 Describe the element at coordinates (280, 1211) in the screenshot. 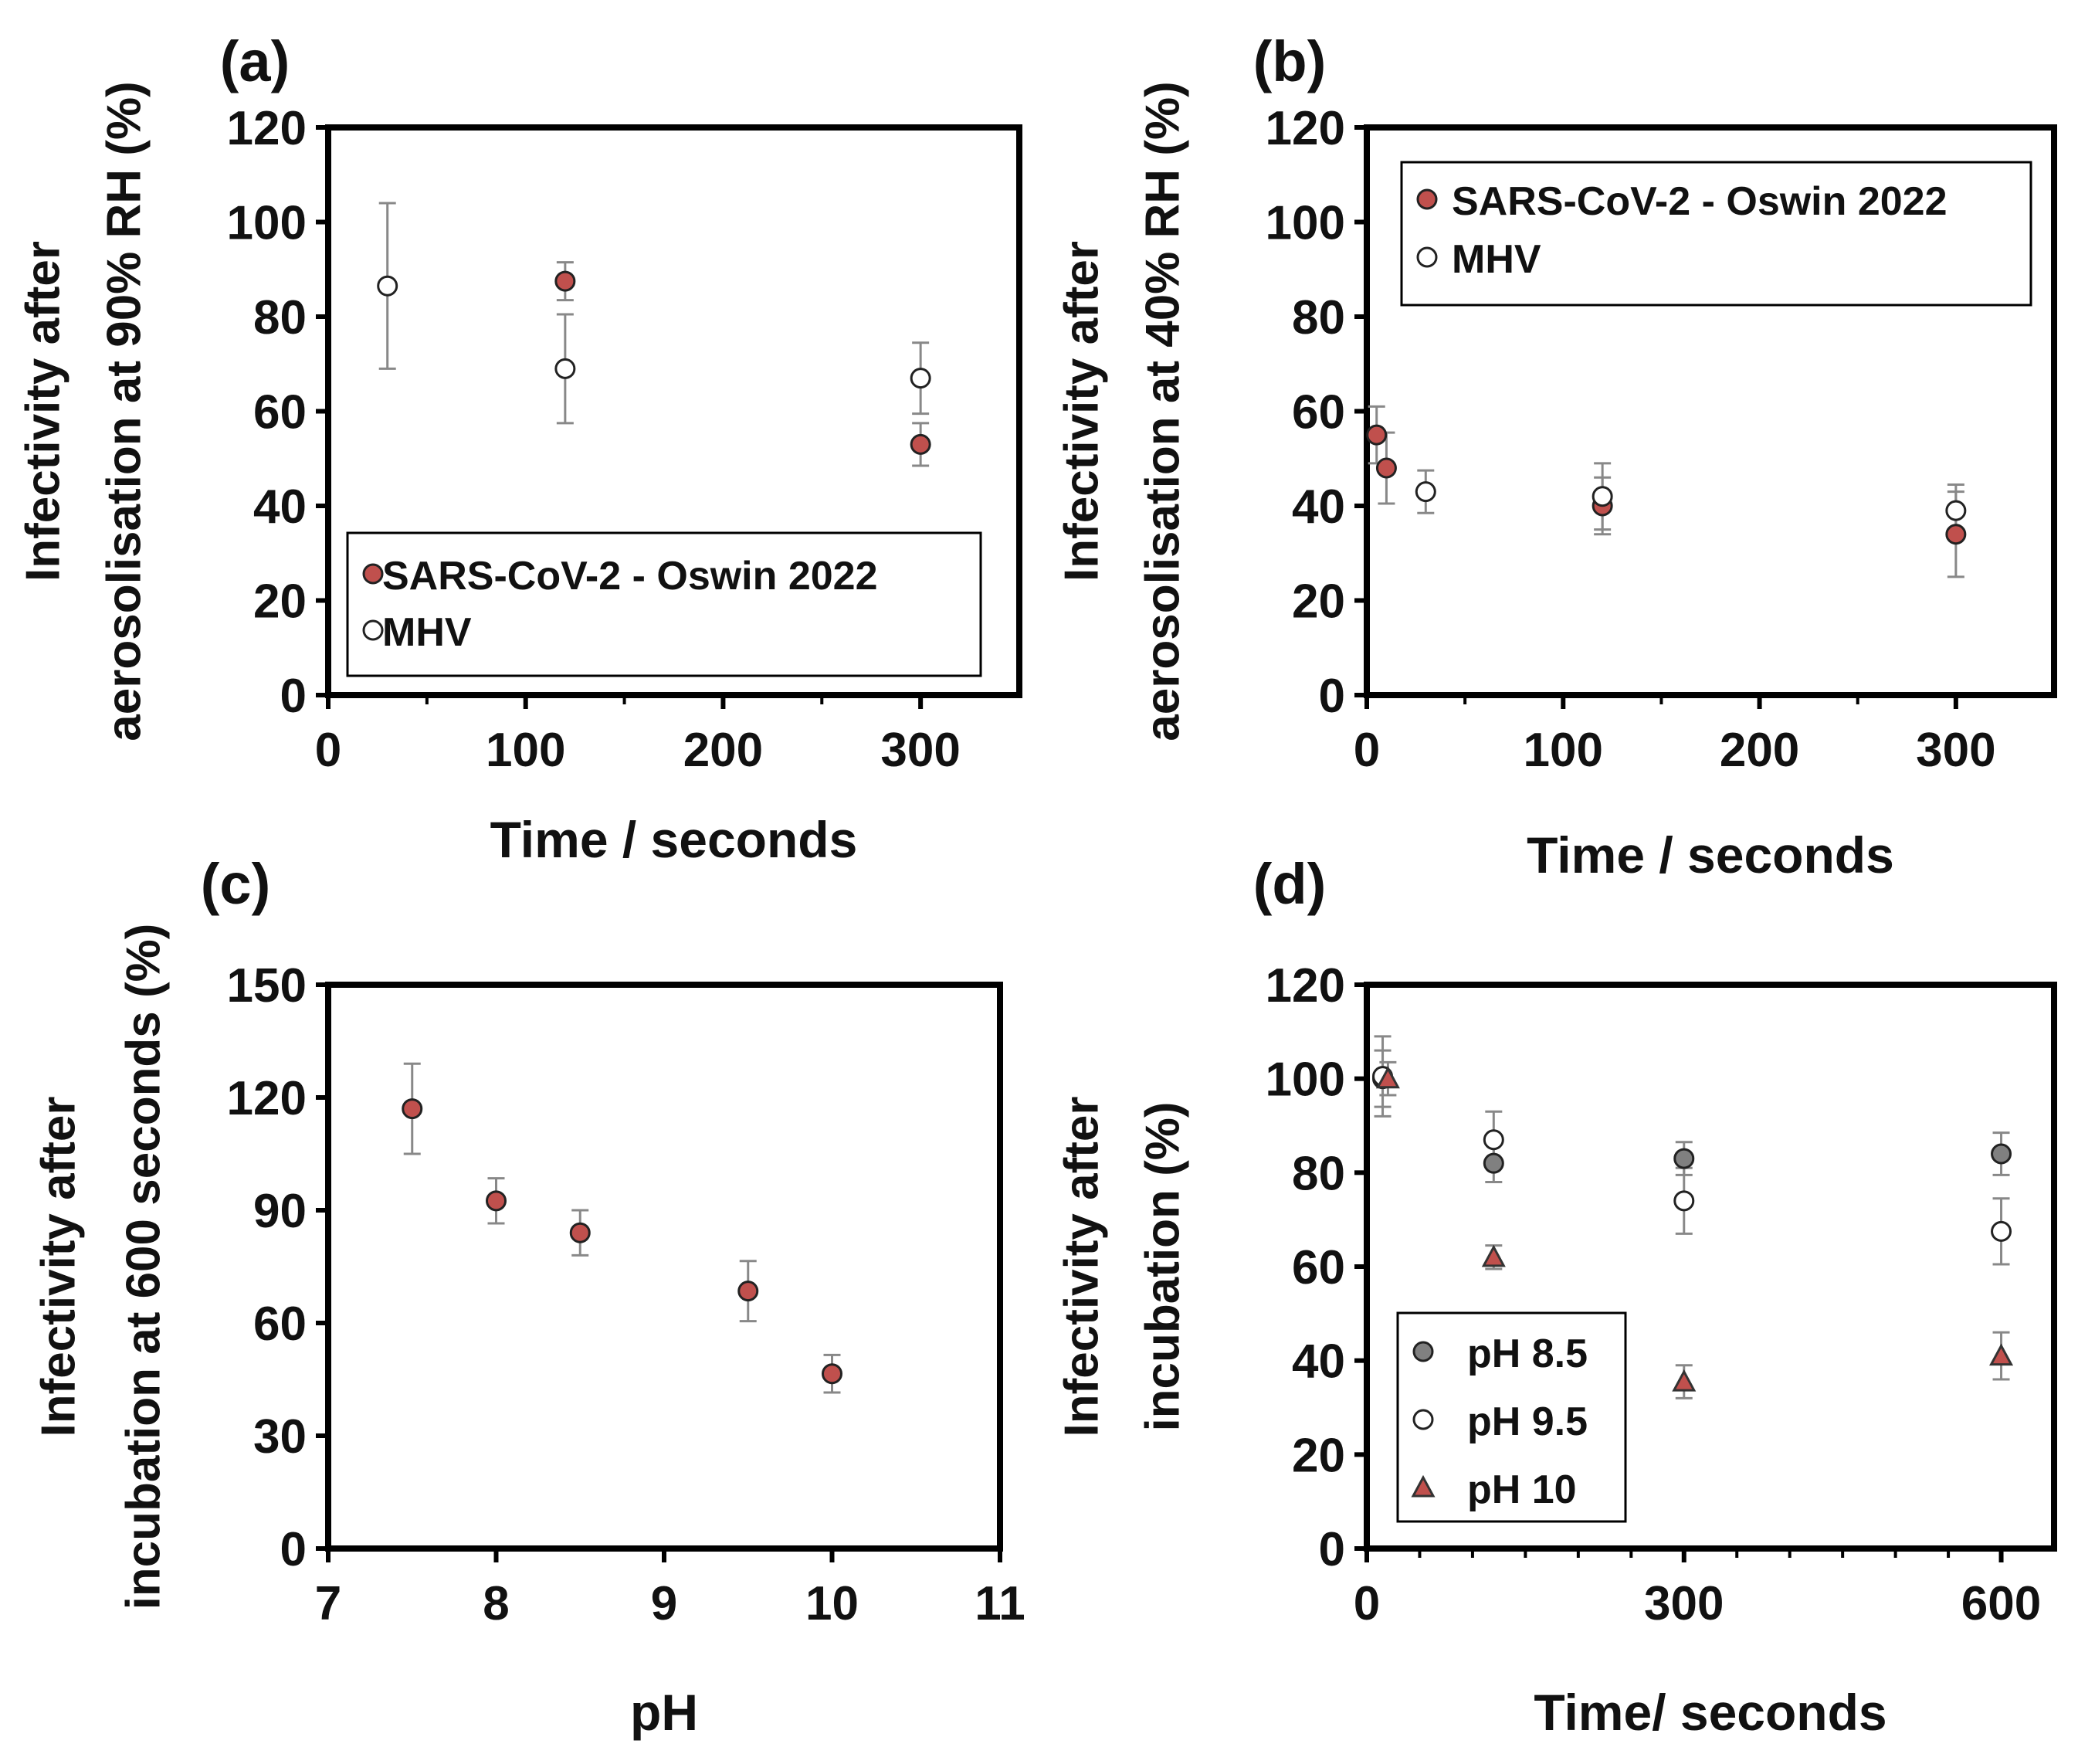

I see `y-tick-label: 90` at that location.